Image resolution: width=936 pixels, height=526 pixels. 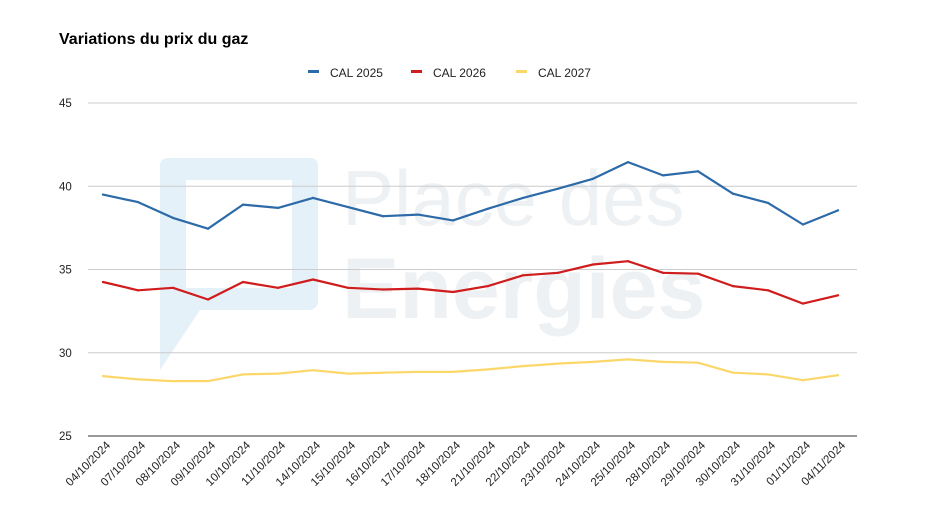 I want to click on series-line-cal-2025, so click(x=470, y=195).